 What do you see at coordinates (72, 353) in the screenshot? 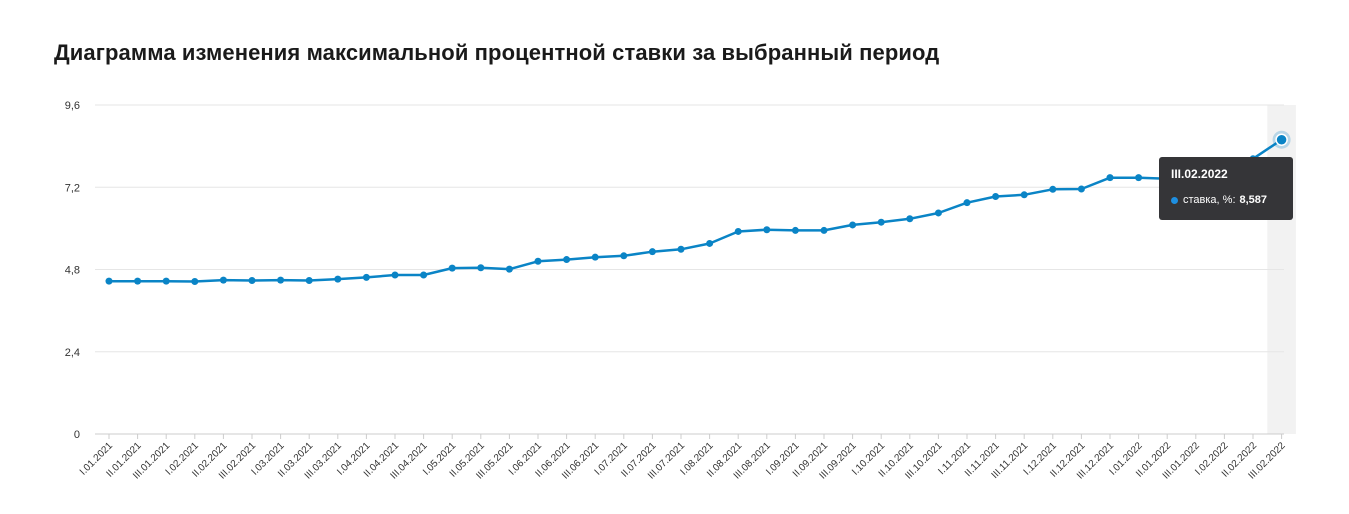
I see `y-tick-label: 2,4` at bounding box center [72, 353].